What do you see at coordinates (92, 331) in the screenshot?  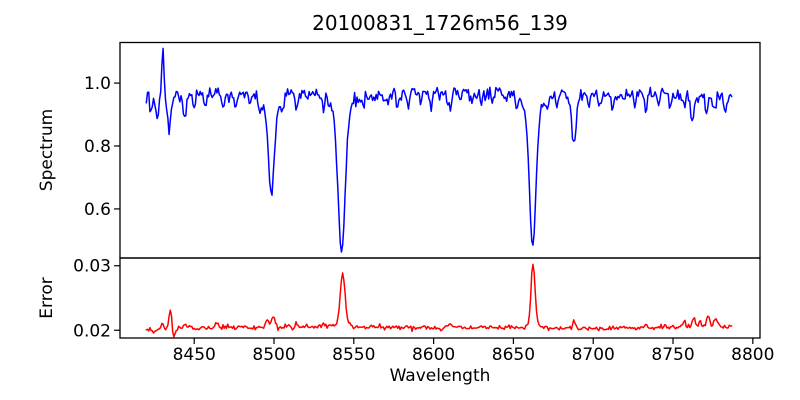 I see `error-y-tick-label: 0.02` at bounding box center [92, 331].